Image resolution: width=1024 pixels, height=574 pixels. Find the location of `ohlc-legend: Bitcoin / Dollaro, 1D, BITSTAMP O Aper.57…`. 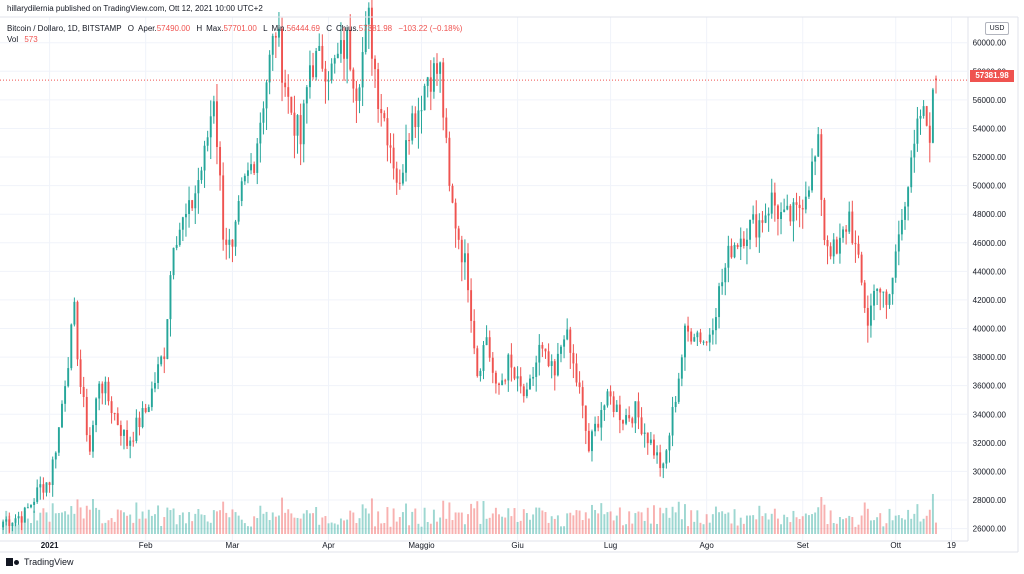

ohlc-legend: Bitcoin / Dollaro, 1D, BITSTAMP O Aper.57… is located at coordinates (236, 28).